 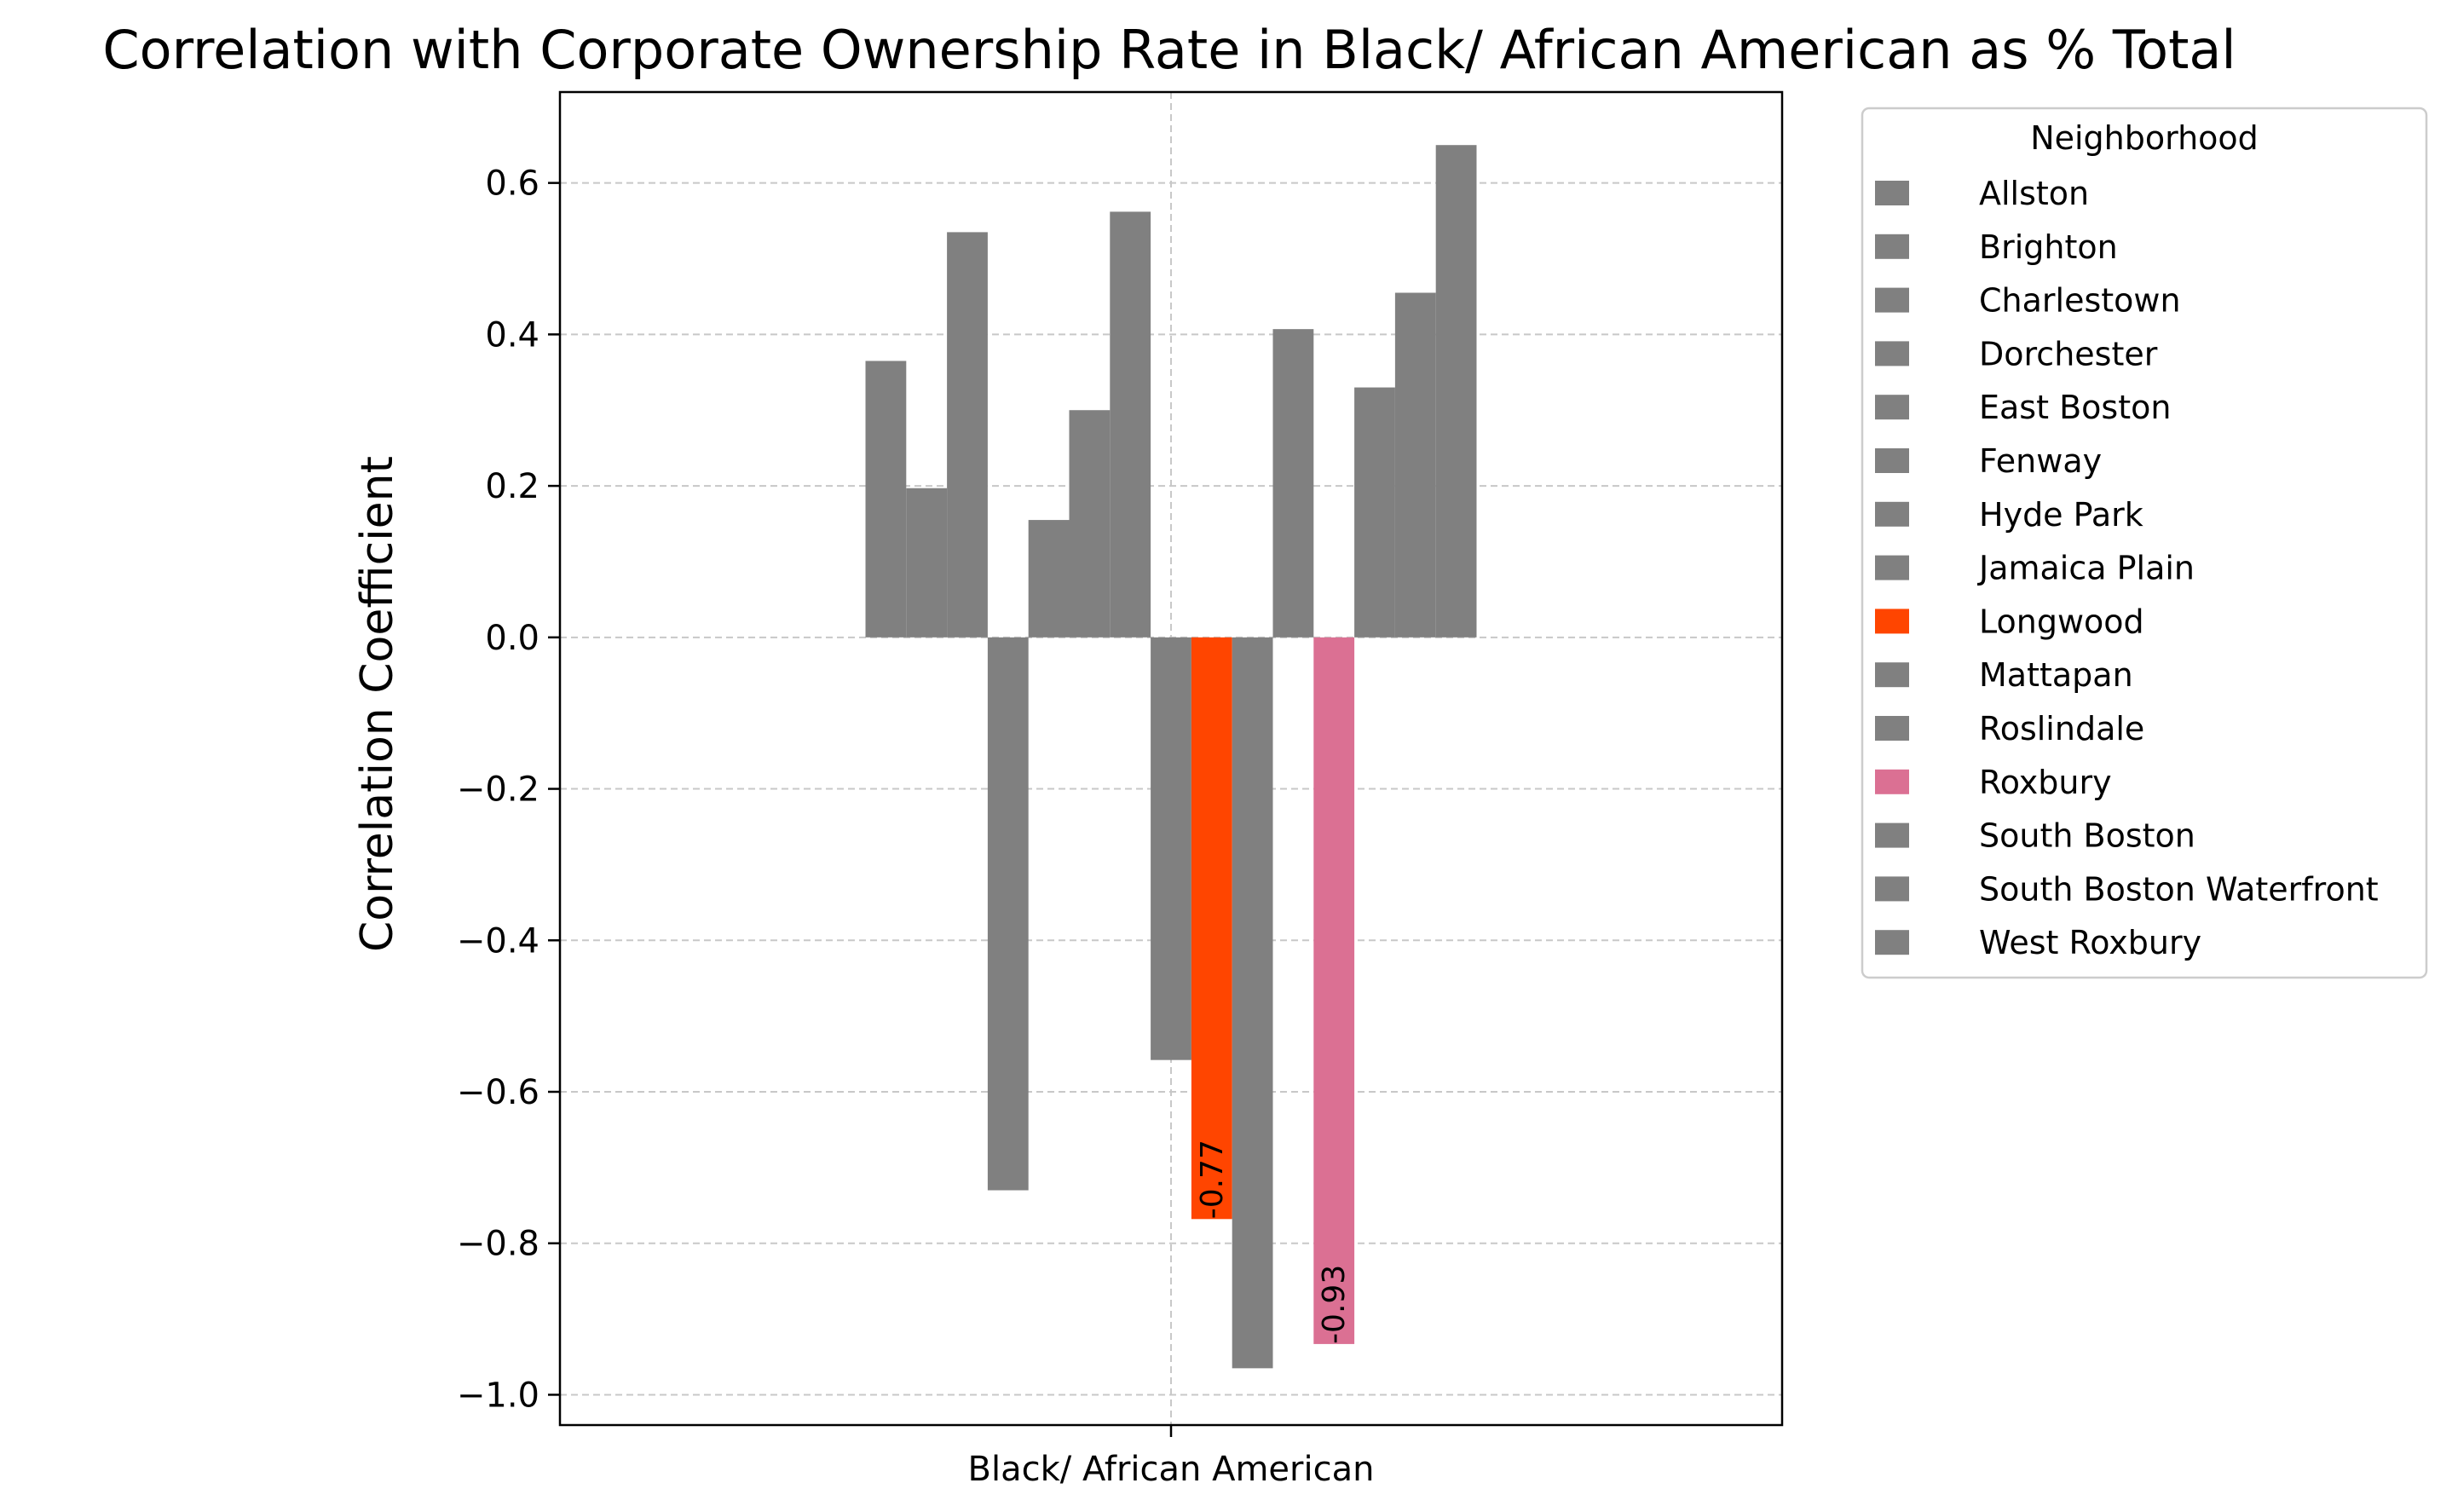 I want to click on bar-roslindale, so click(x=1293, y=483).